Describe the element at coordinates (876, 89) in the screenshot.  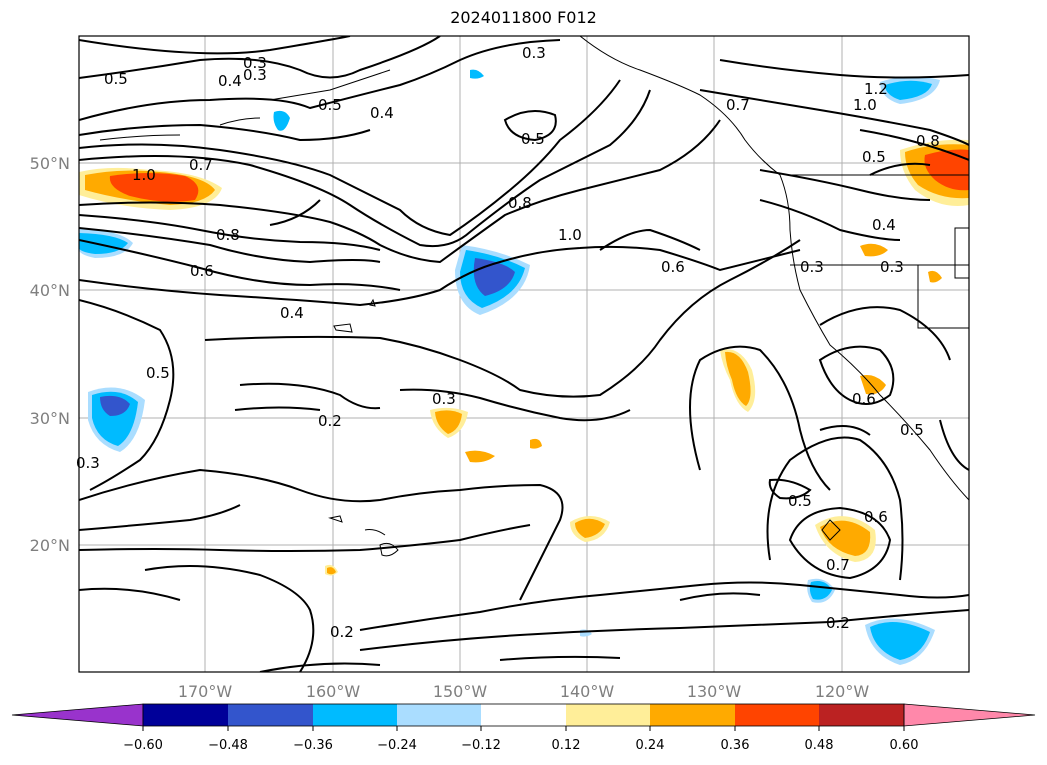
I see `contour-label: 1.2` at that location.